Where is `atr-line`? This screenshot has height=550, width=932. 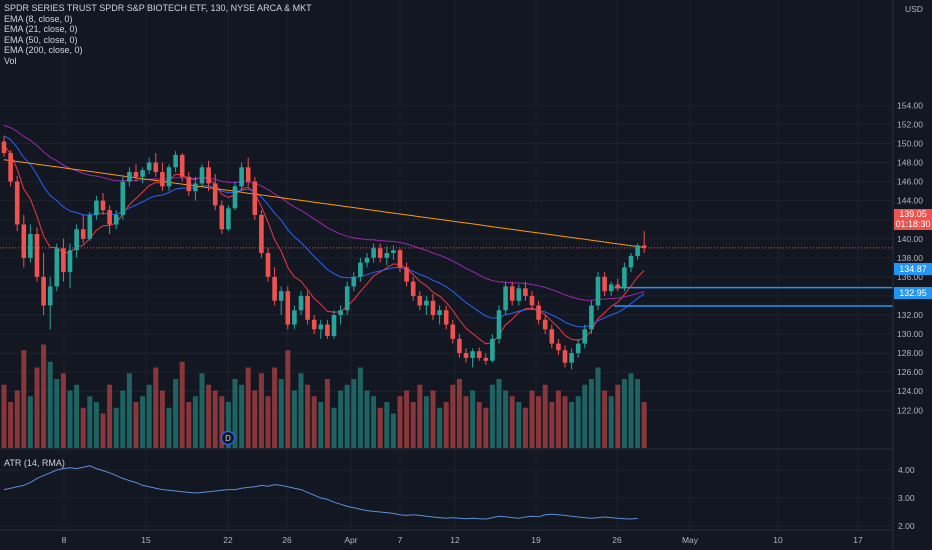
atr-line is located at coordinates (320, 492).